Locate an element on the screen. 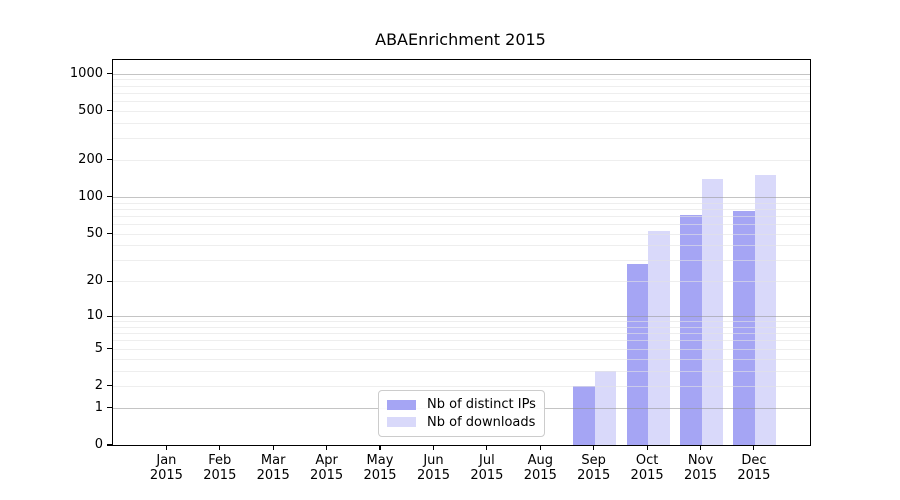 The width and height of the screenshot is (900, 500). y-tick-label: 10 is located at coordinates (94, 316).